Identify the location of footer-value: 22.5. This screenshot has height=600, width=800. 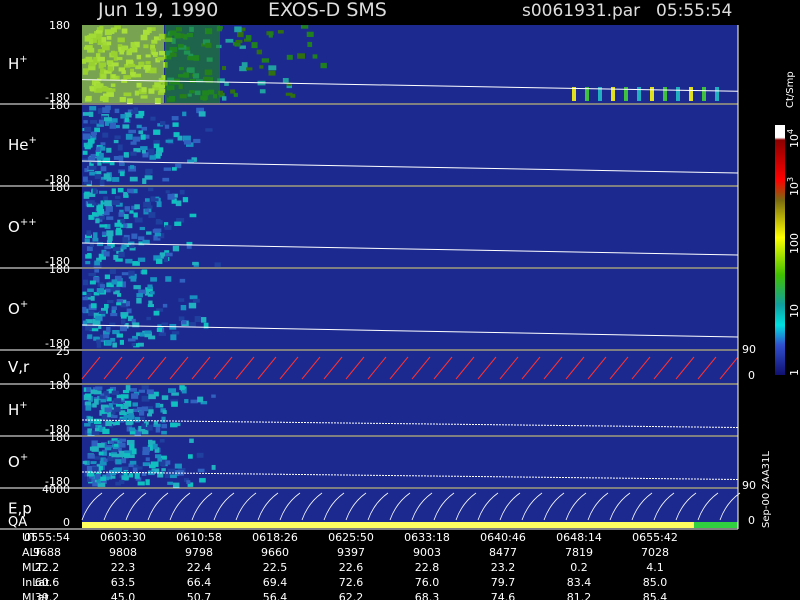
(275, 567).